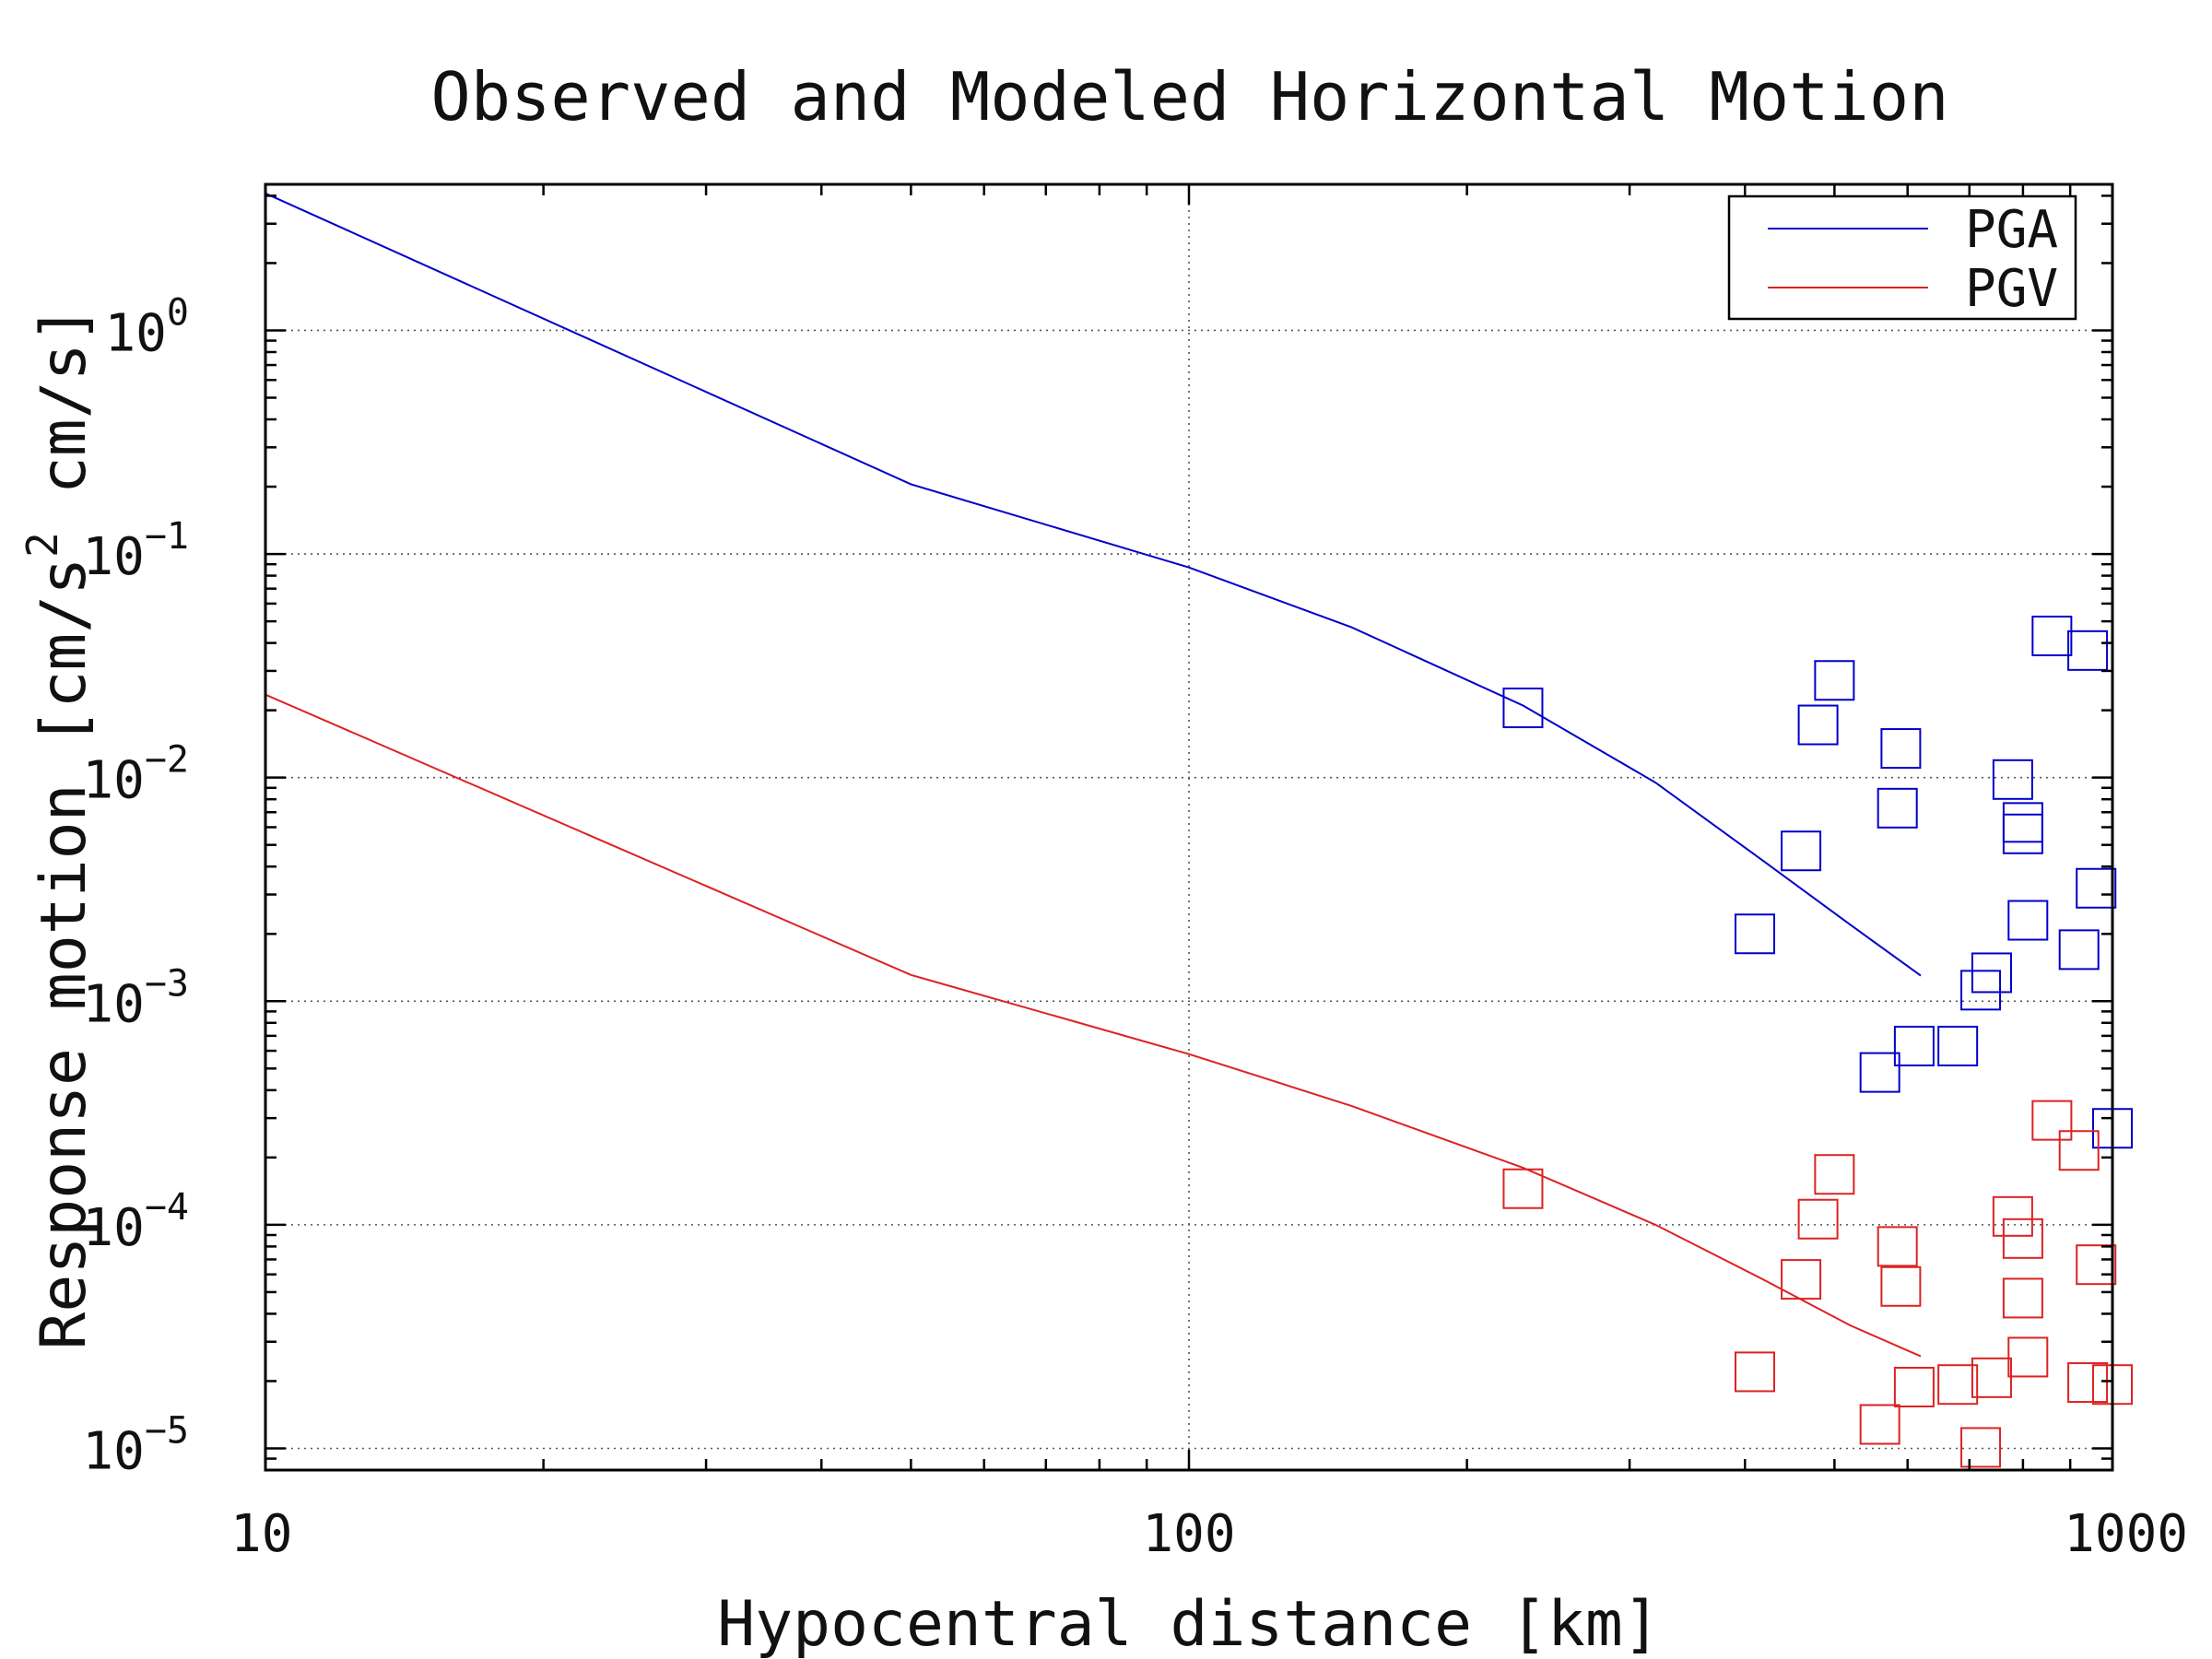 The height and width of the screenshot is (1659, 2212). I want to click on y-tick-exponent: −4, so click(167, 1207).